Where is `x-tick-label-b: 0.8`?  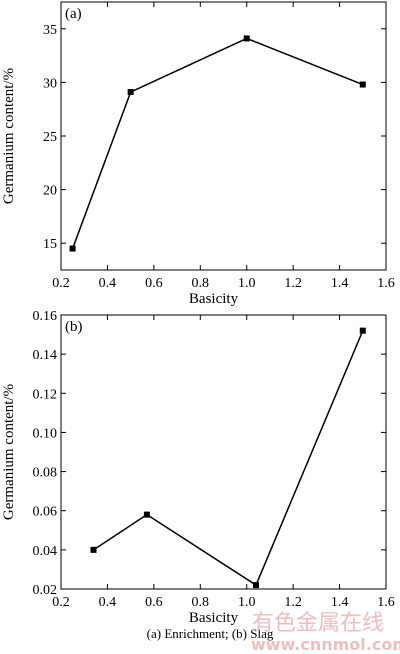 x-tick-label-b: 0.8 is located at coordinates (201, 602).